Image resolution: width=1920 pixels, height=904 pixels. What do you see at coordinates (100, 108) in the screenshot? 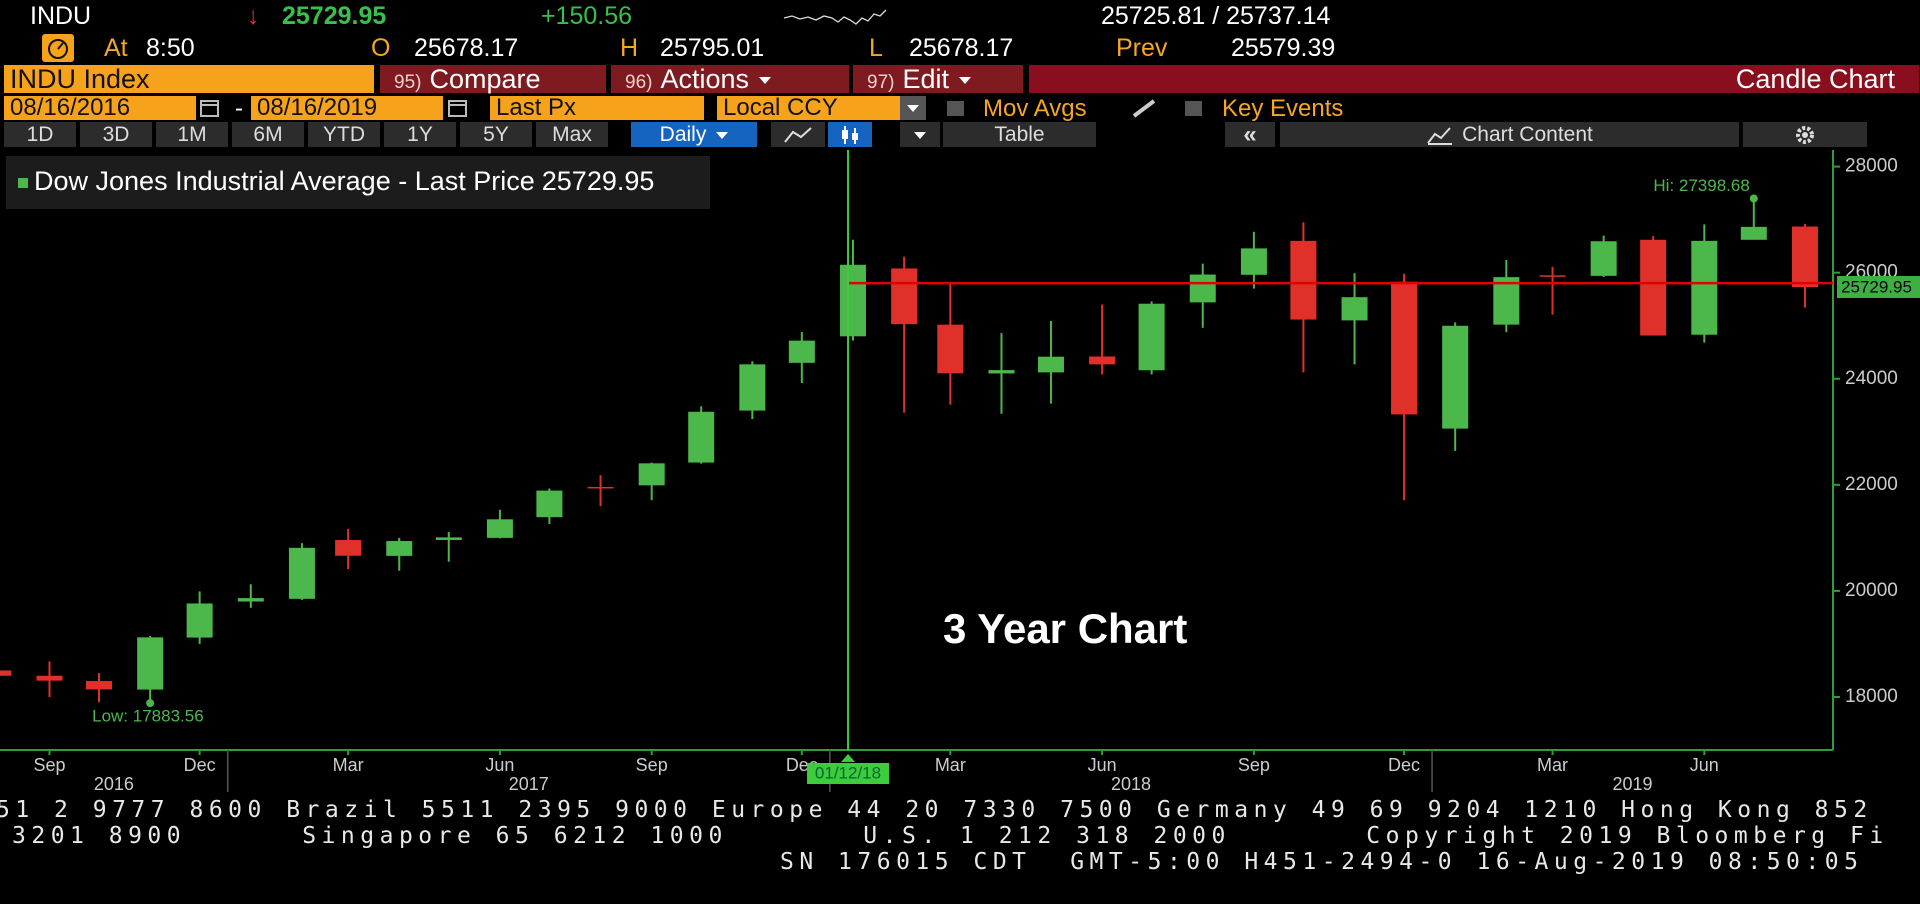
I see `start-date: 08/16/2016` at bounding box center [100, 108].